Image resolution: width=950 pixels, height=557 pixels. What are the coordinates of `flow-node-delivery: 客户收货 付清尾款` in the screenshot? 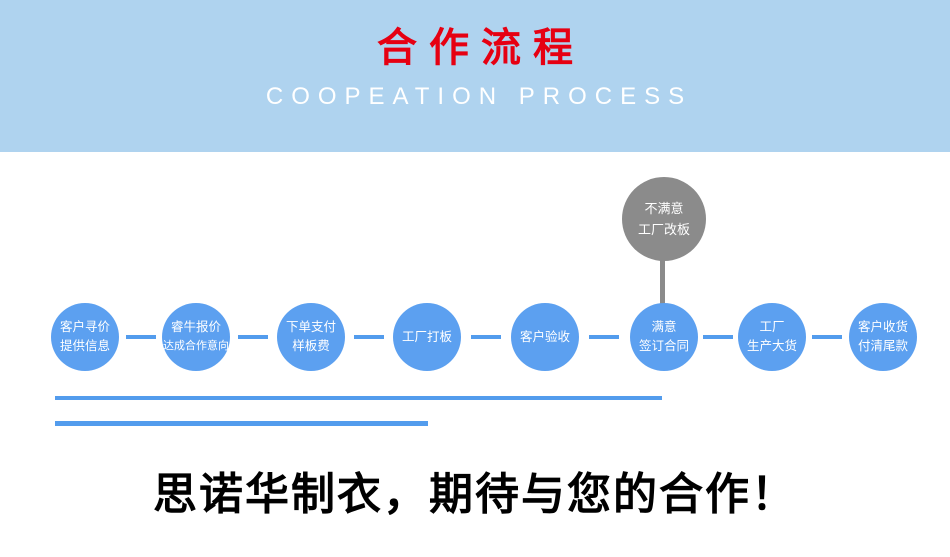 It's located at (883, 337).